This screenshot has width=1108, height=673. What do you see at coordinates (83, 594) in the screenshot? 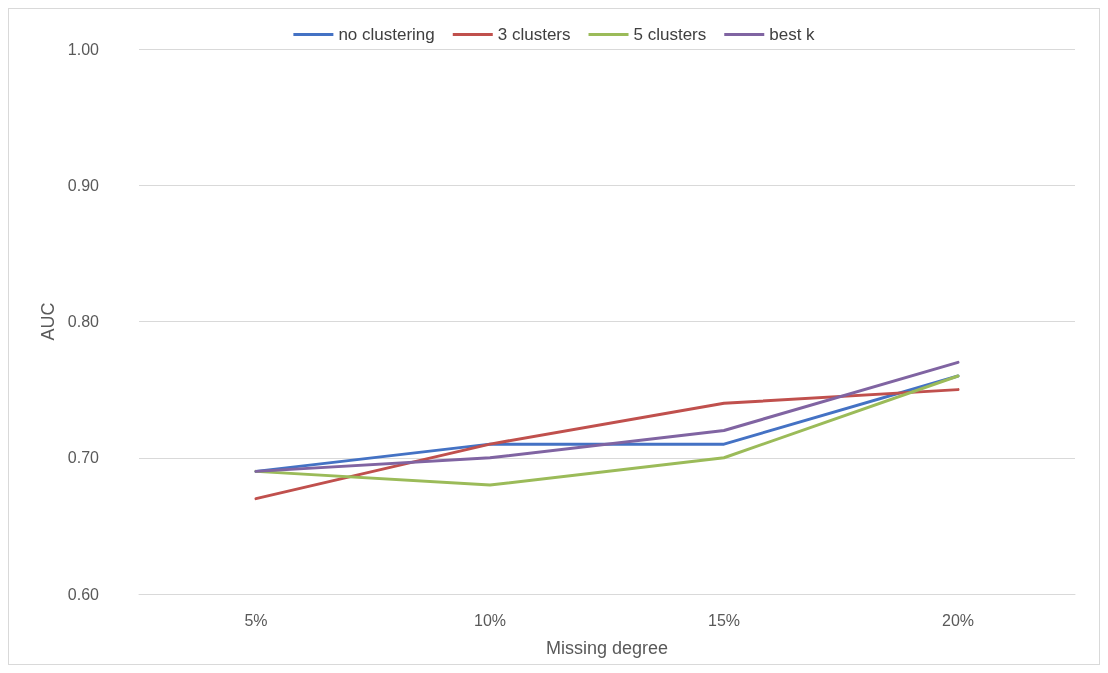
I see `y-tick-label: 0.60` at bounding box center [83, 594].